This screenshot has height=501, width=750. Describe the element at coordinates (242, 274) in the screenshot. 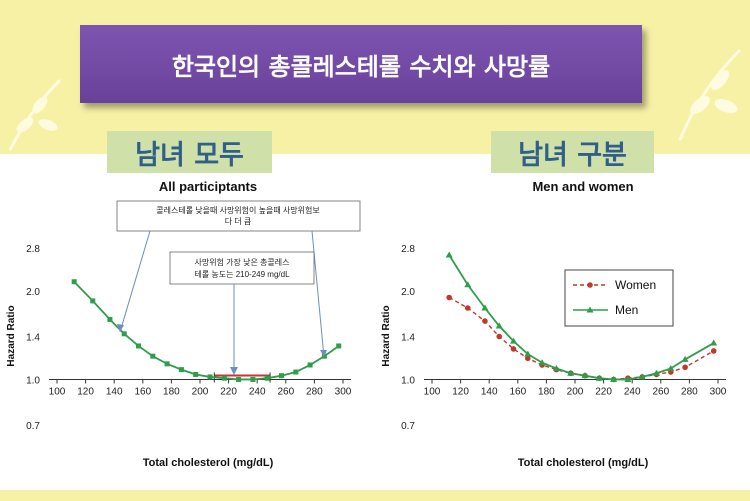

I see `annotation-text: 테롤 농도는 210-249 mg/dL` at that location.